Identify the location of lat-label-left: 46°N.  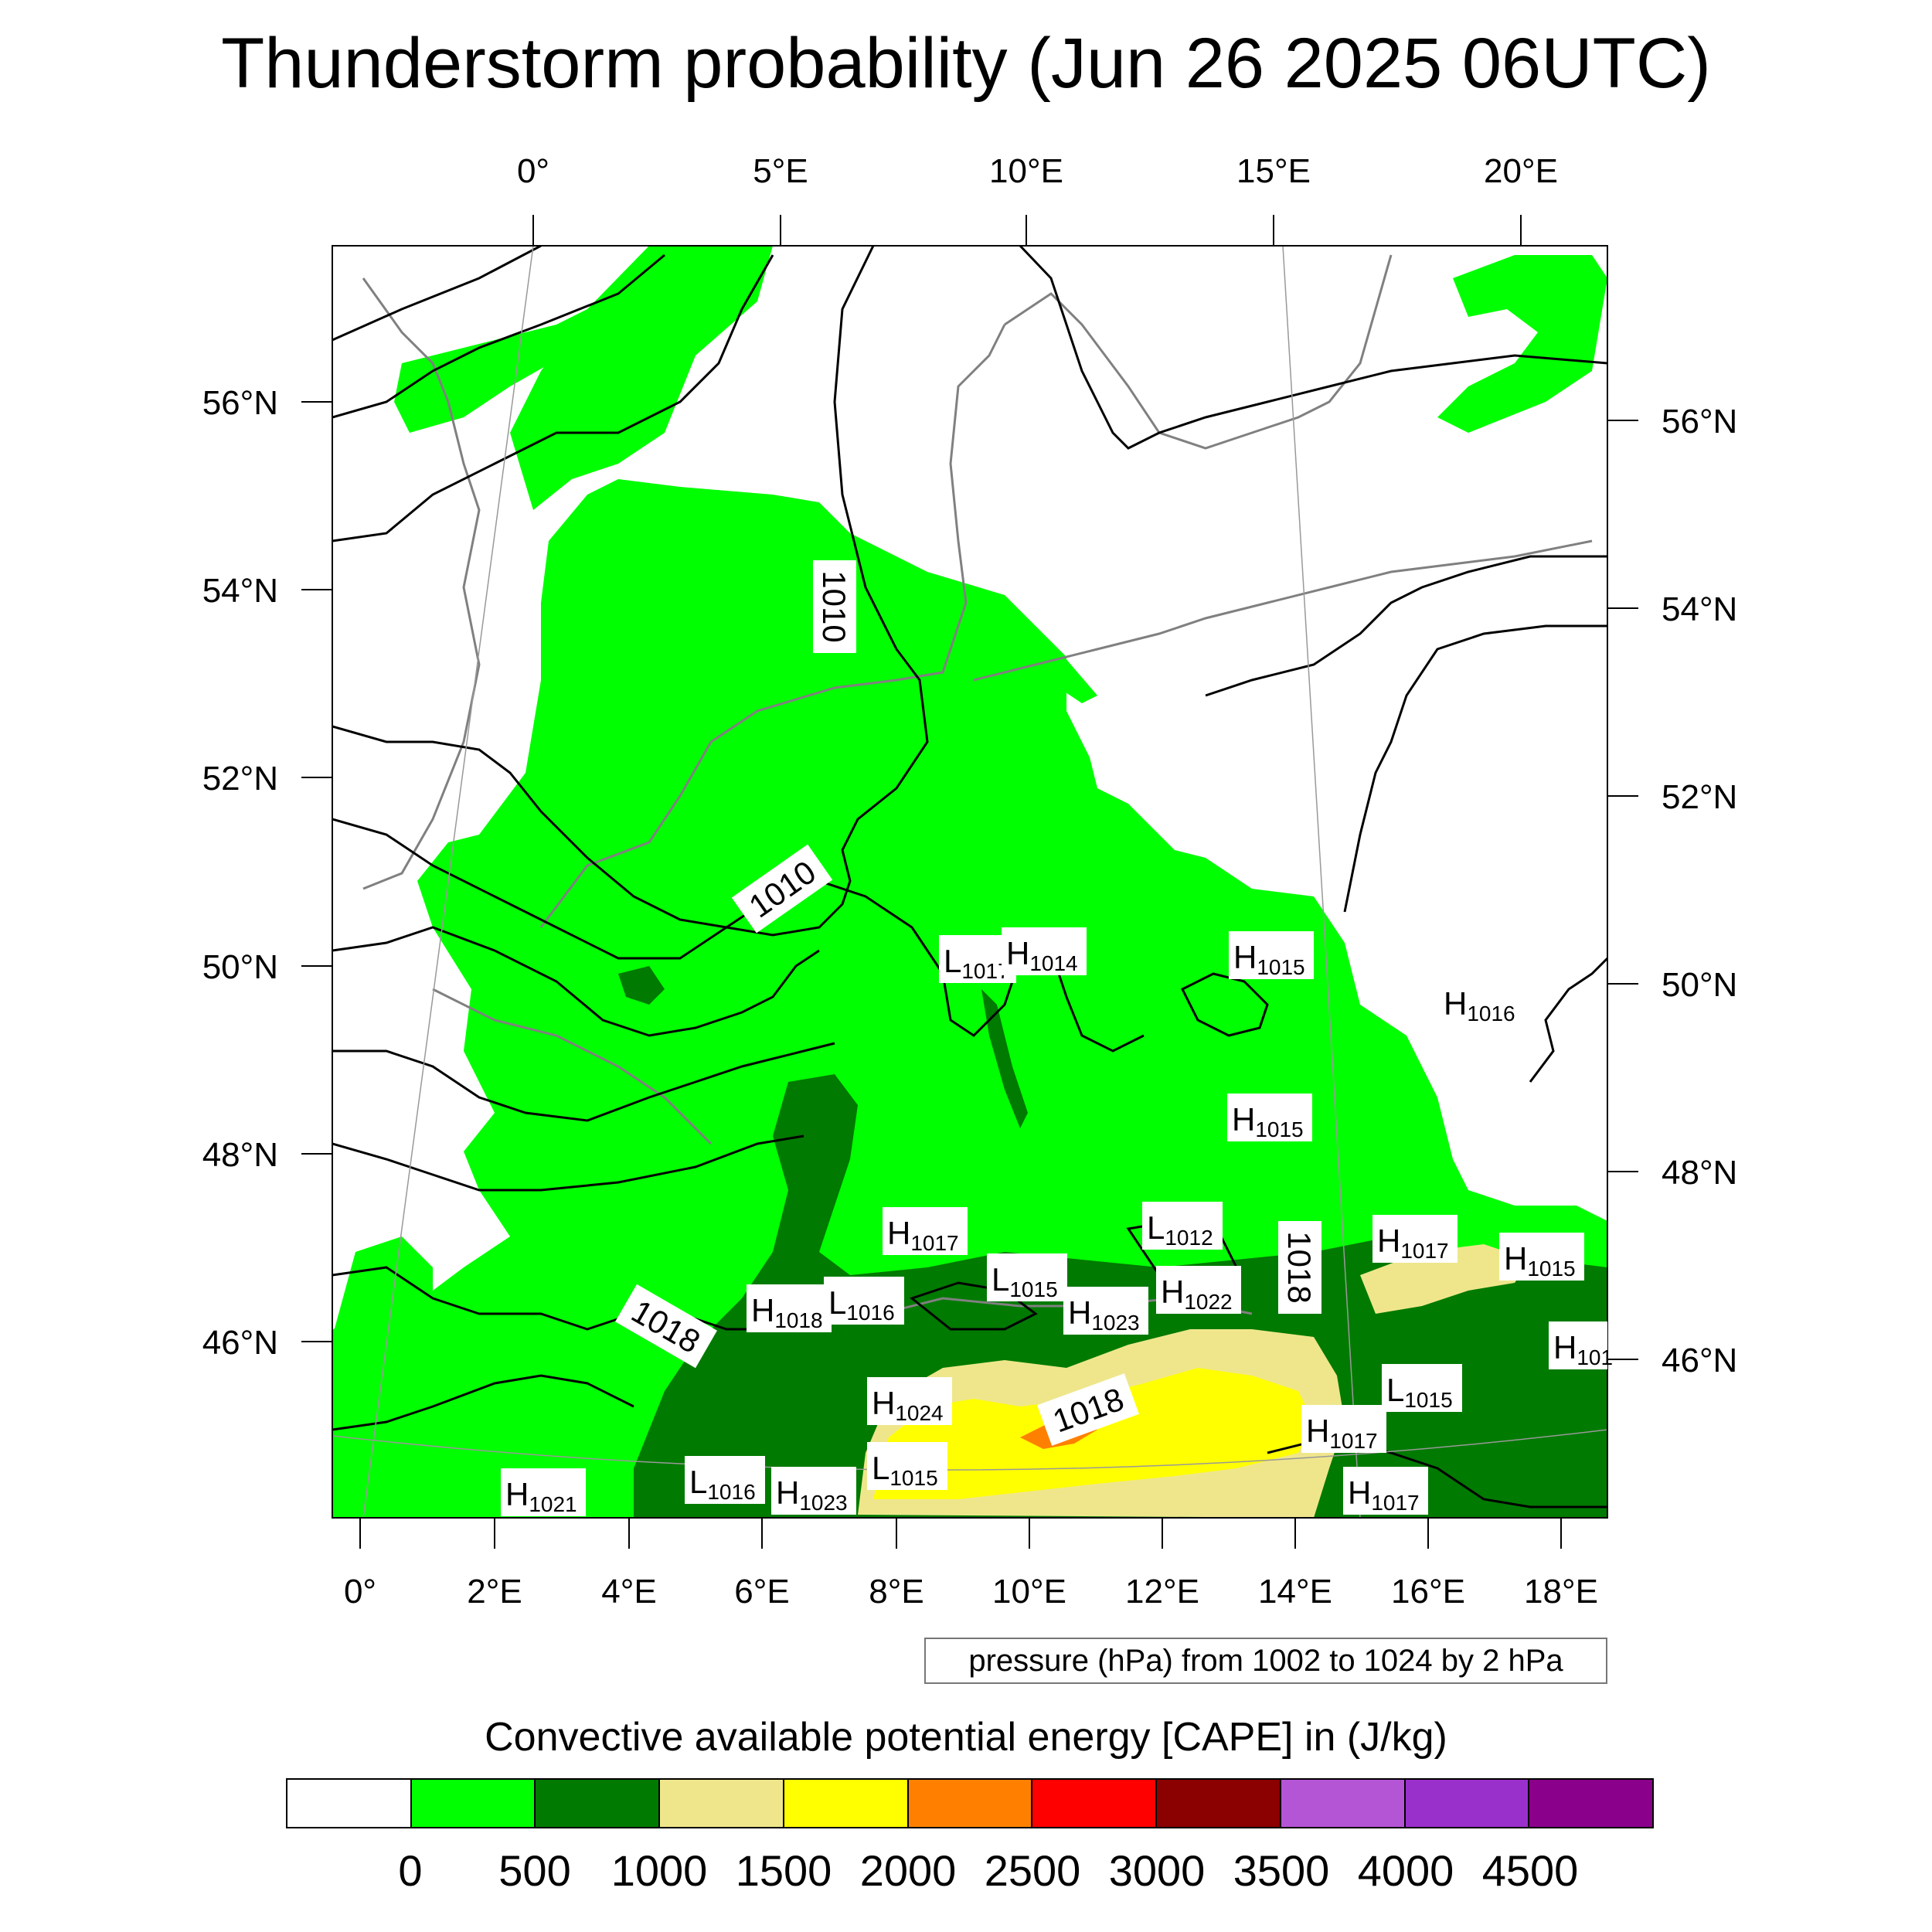
(240, 1343).